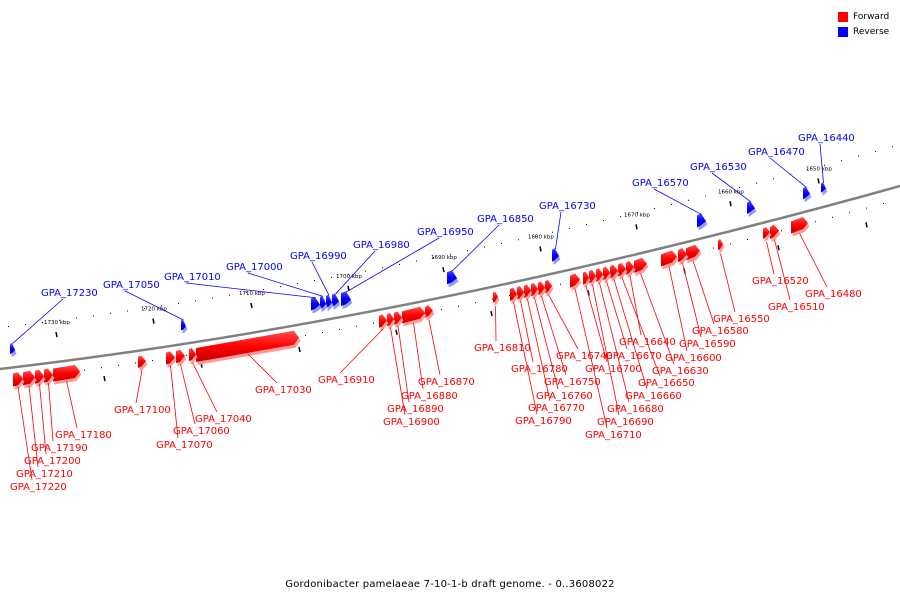 The width and height of the screenshot is (900, 600). Describe the element at coordinates (57, 323) in the screenshot. I see `scale-tick-label: 1730 kbp` at that location.